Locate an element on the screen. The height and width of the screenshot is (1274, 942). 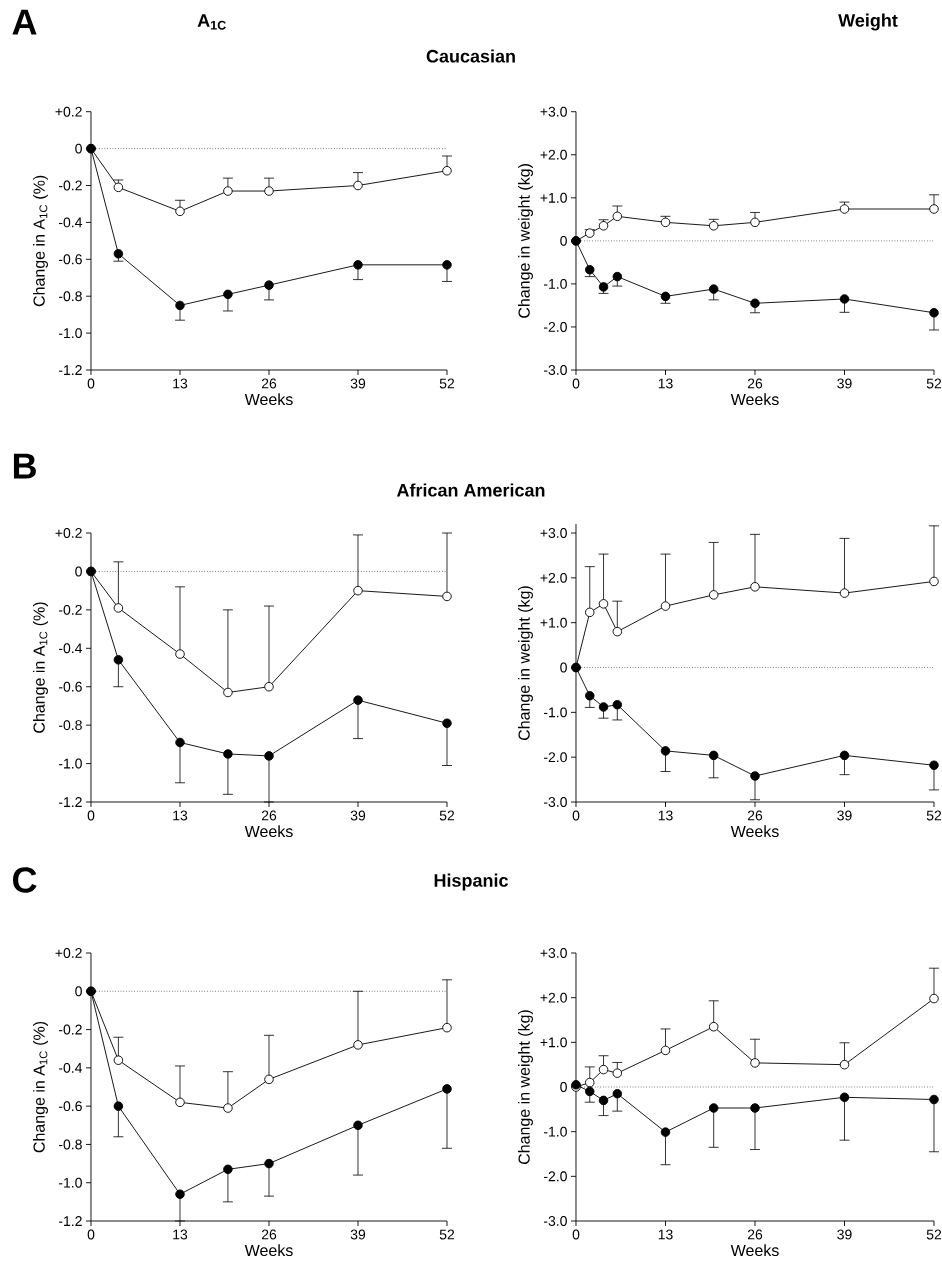
chart-title: Weight is located at coordinates (868, 22).